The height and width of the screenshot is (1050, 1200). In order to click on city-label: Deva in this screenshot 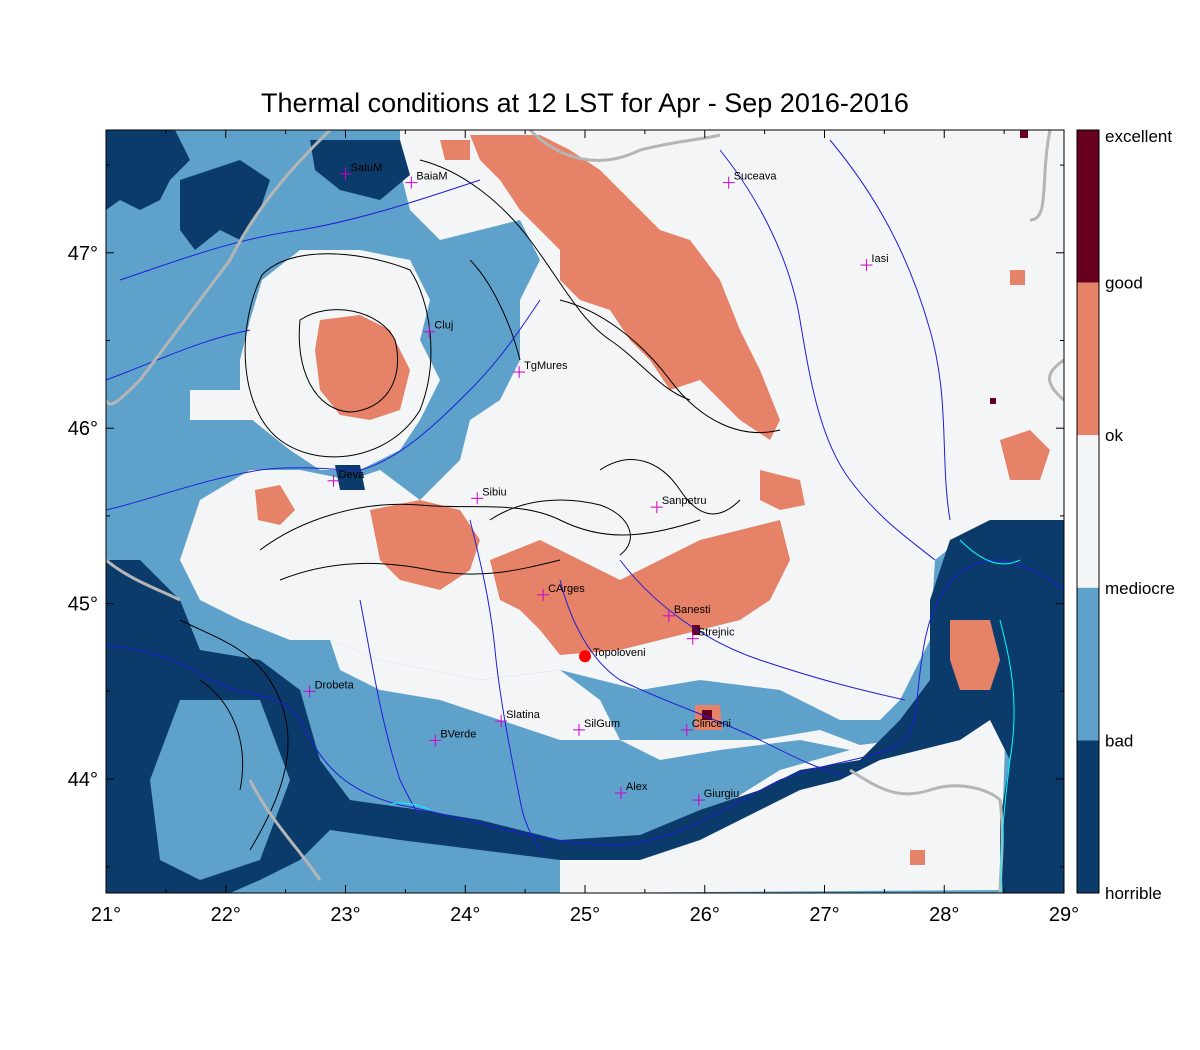, I will do `click(352, 475)`.